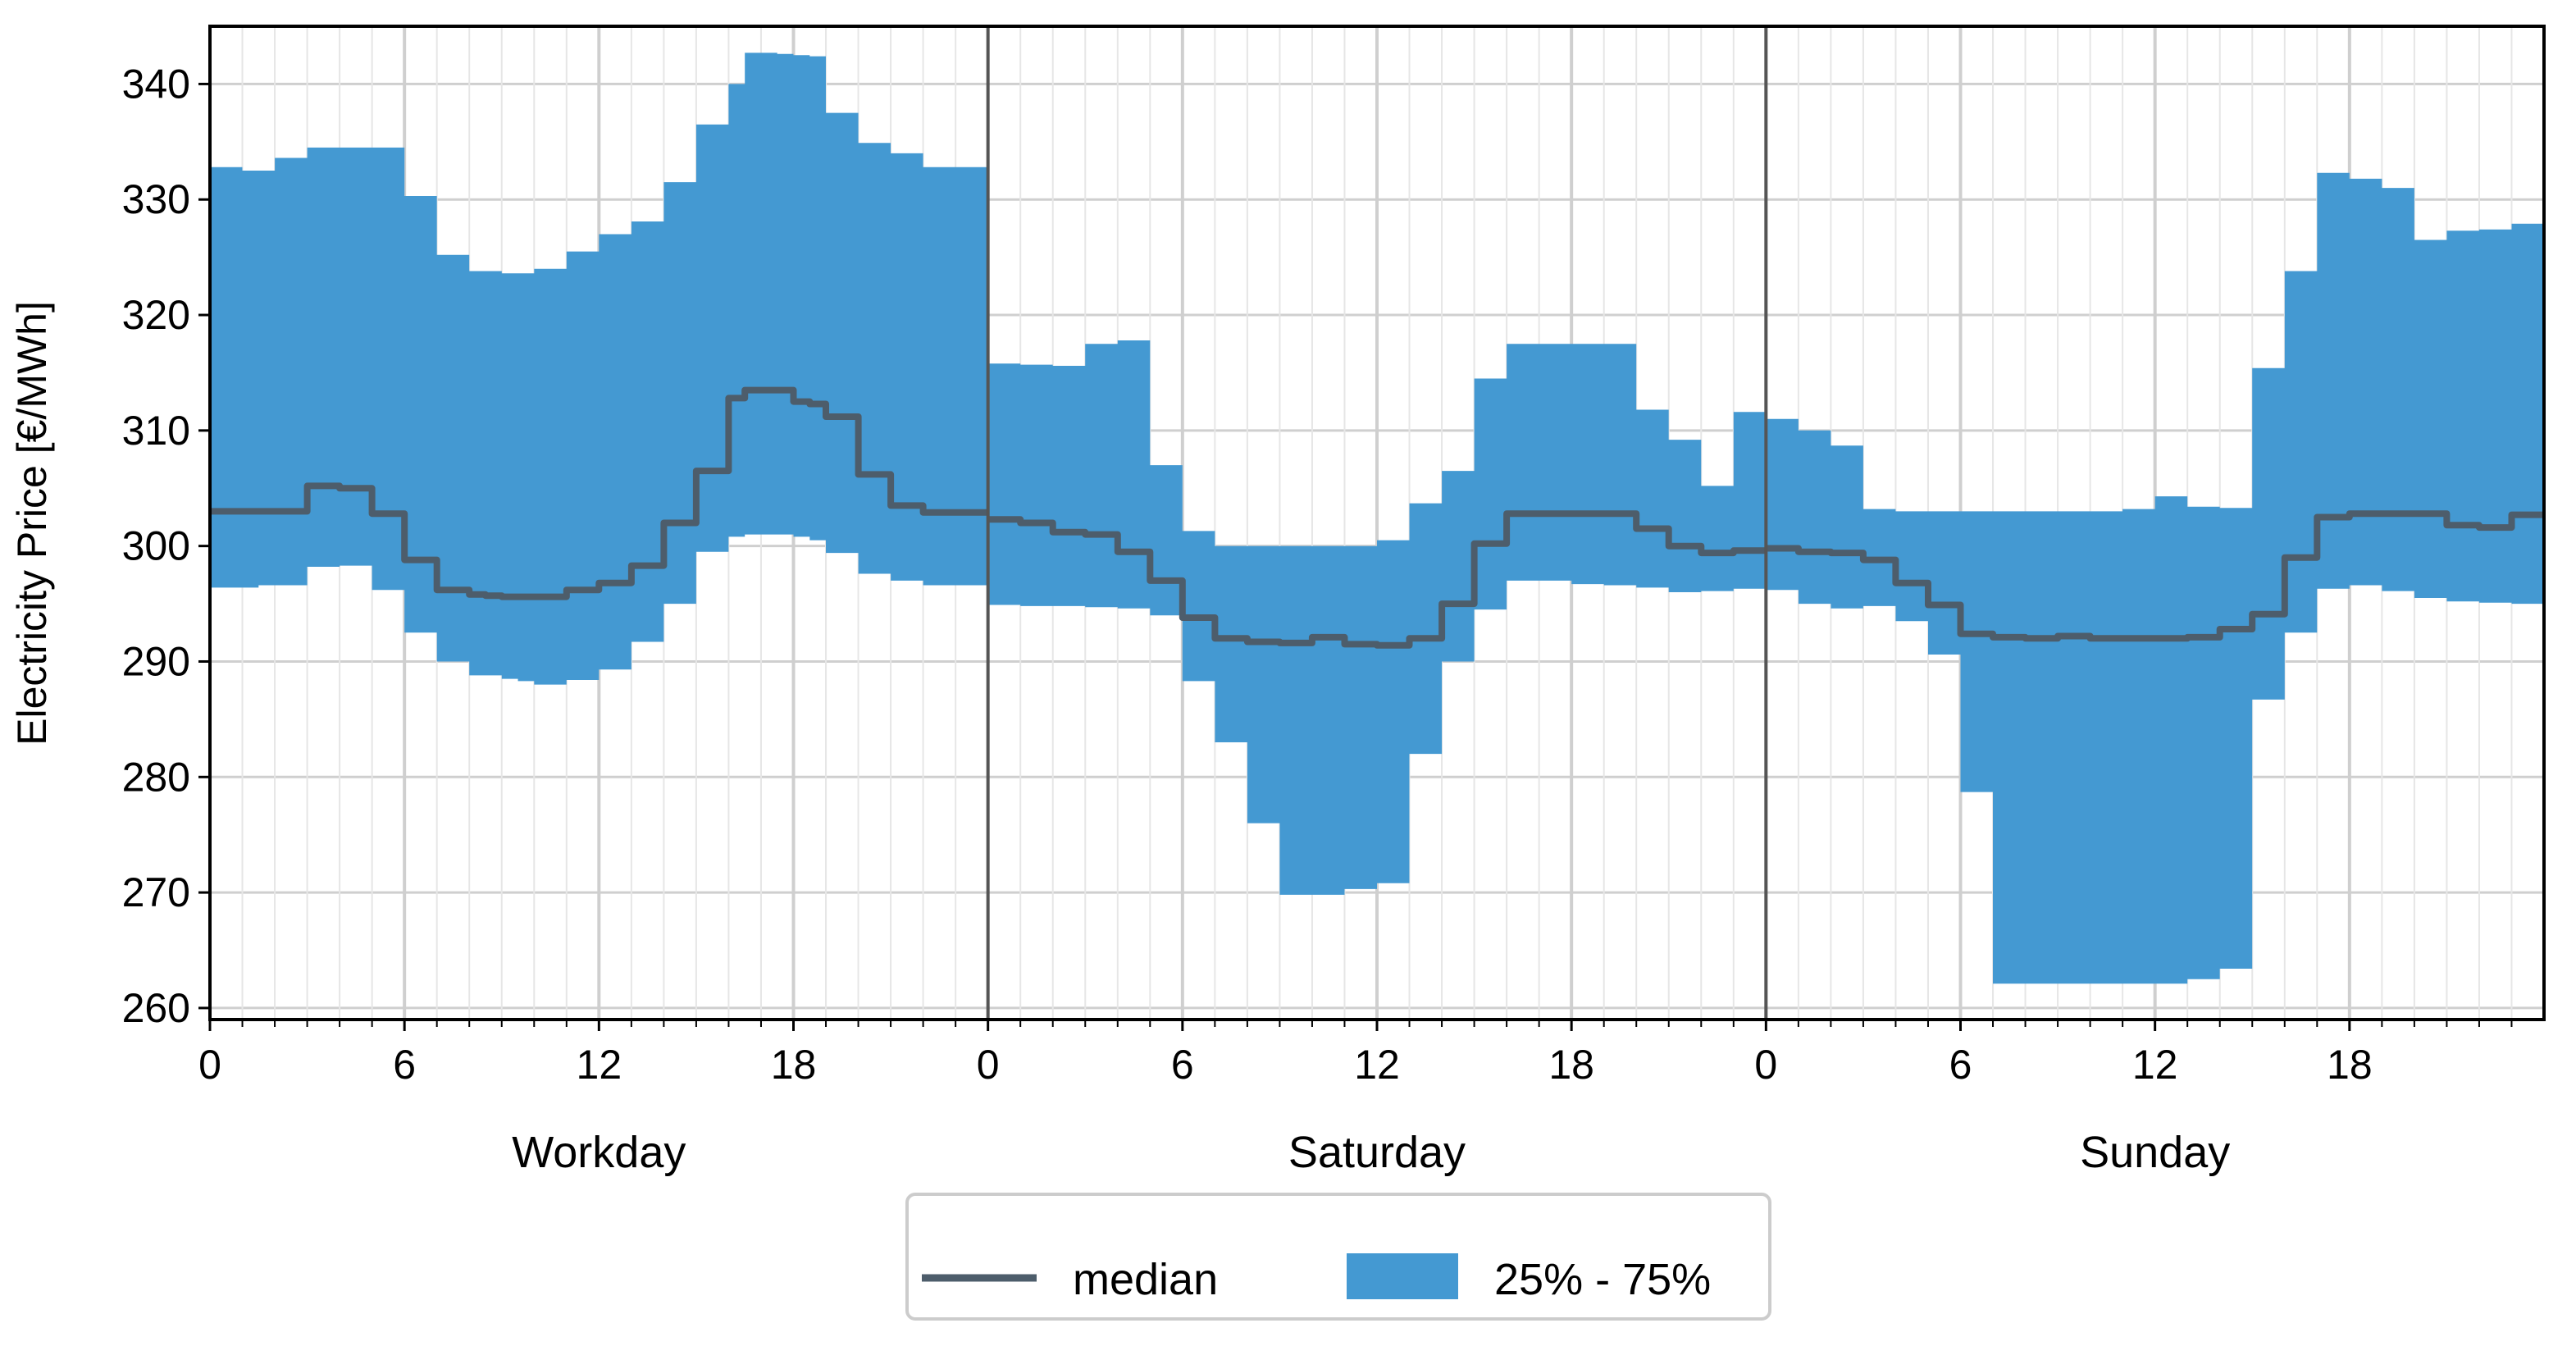 The image size is (2576, 1346). What do you see at coordinates (2155, 1152) in the screenshot?
I see `panel-label-sunday: Sunday` at bounding box center [2155, 1152].